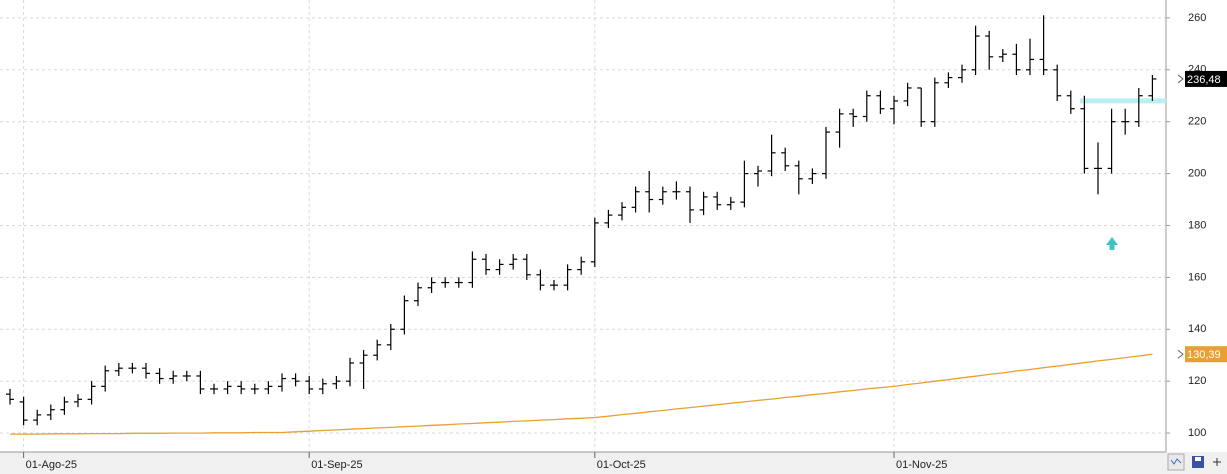 This screenshot has width=1227, height=474. What do you see at coordinates (336, 465) in the screenshot?
I see `x-tick-label: 01-Sep-25` at bounding box center [336, 465].